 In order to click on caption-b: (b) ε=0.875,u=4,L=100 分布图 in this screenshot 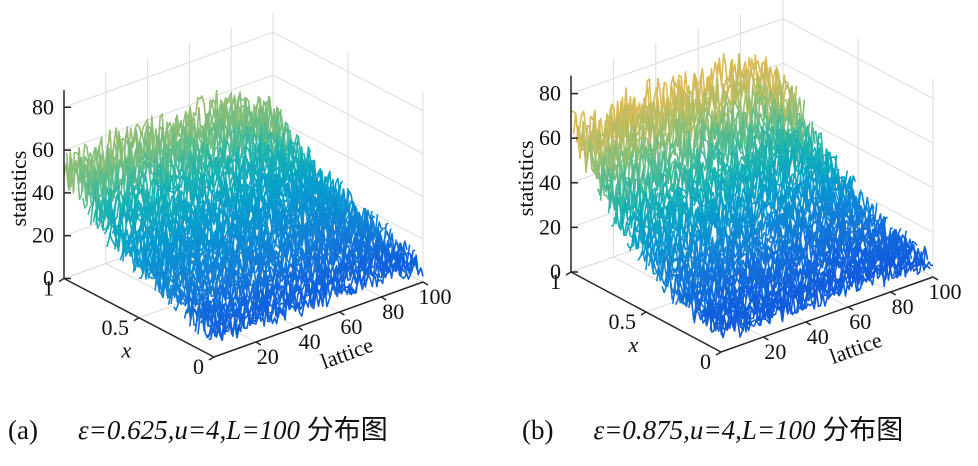, I will do `click(712, 427)`.